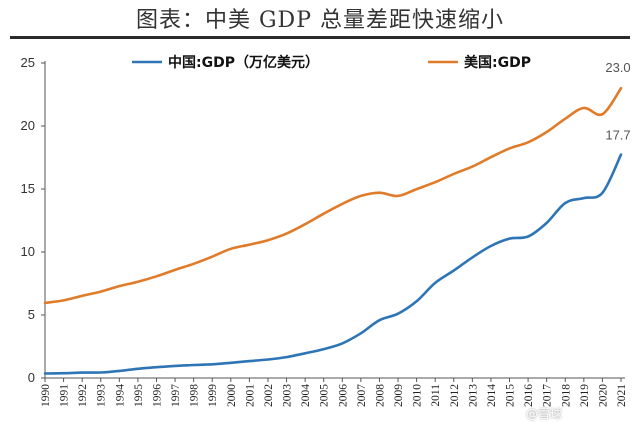  I want to click on title-divider, so click(320, 37).